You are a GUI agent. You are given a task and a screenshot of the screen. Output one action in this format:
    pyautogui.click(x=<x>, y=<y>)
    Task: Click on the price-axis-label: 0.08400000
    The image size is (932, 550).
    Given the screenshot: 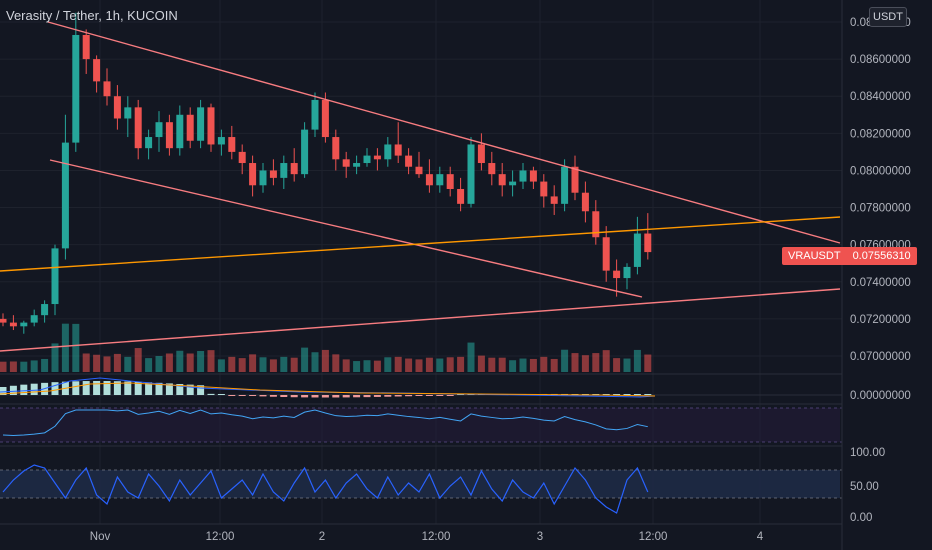 What is the action you would take?
    pyautogui.click(x=880, y=97)
    